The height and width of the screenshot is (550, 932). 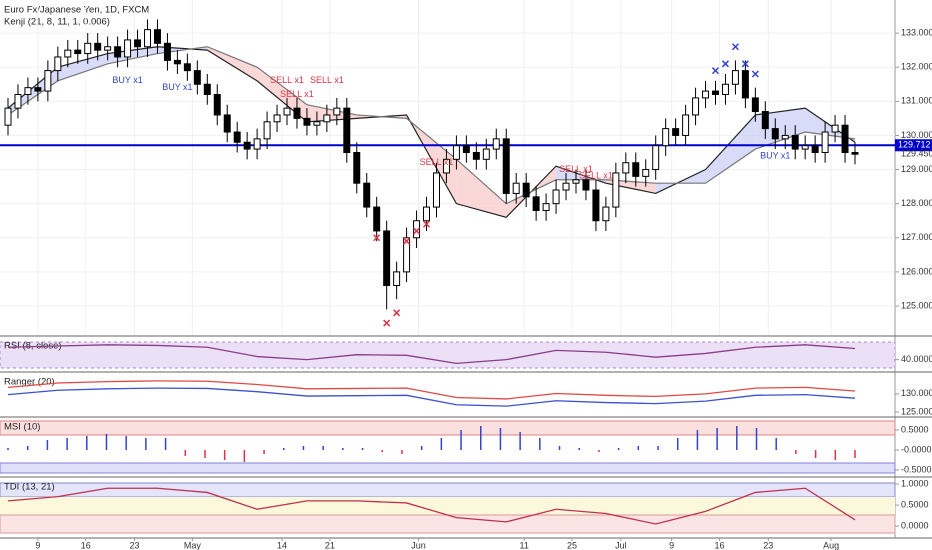 I want to click on y-tick-label: 126.000, so click(x=916, y=271).